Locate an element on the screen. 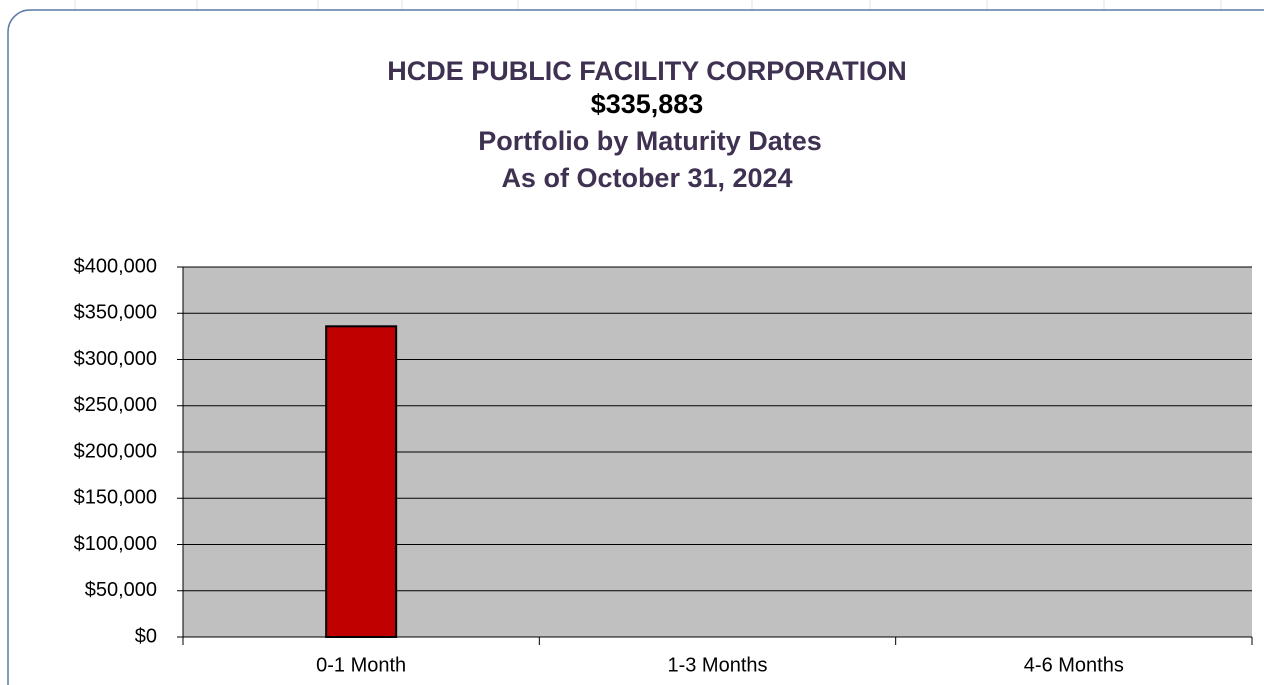  y-tick-label: $0 is located at coordinates (146, 636).